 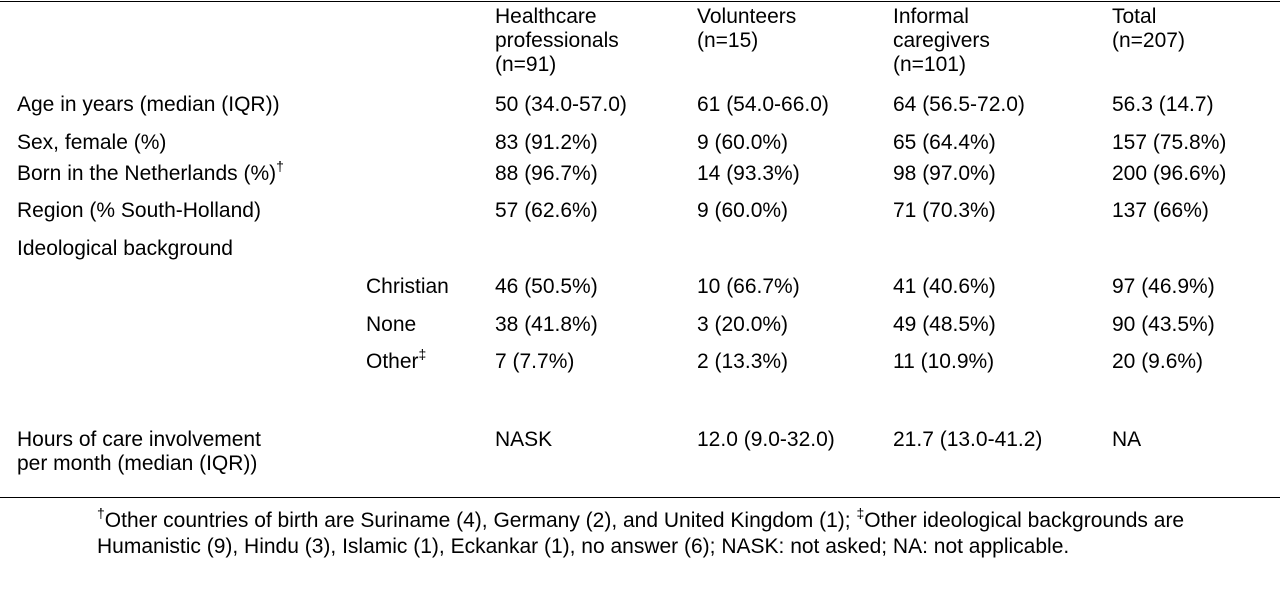 I want to click on cell-volunteers: 2 (13.3%), so click(x=743, y=361).